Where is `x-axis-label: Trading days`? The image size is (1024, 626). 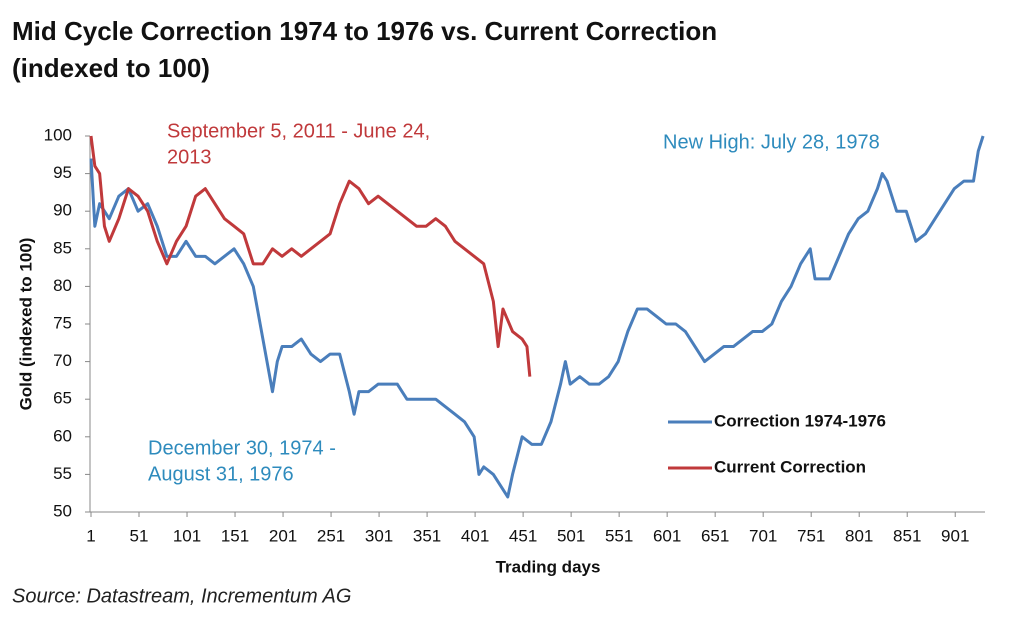 x-axis-label: Trading days is located at coordinates (548, 566).